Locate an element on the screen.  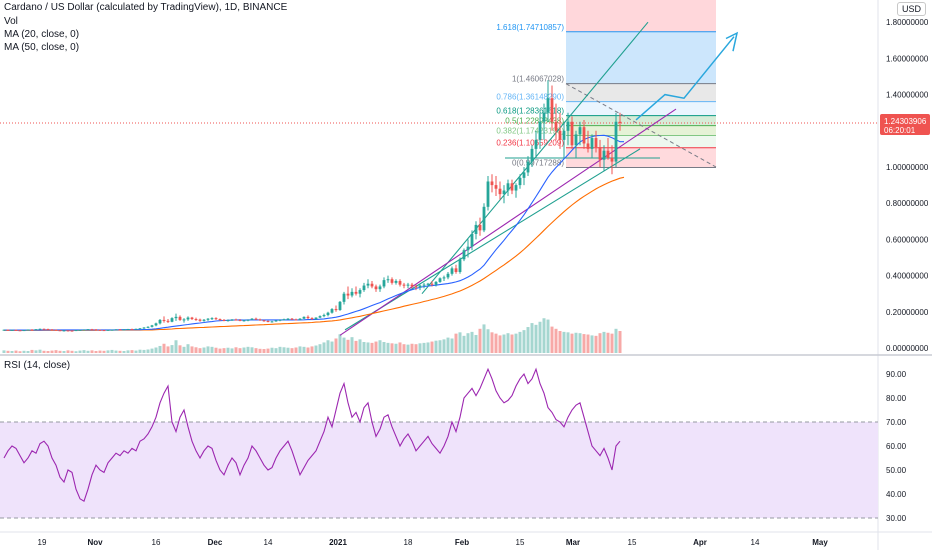
time-tick-label: 14 is located at coordinates (755, 542).